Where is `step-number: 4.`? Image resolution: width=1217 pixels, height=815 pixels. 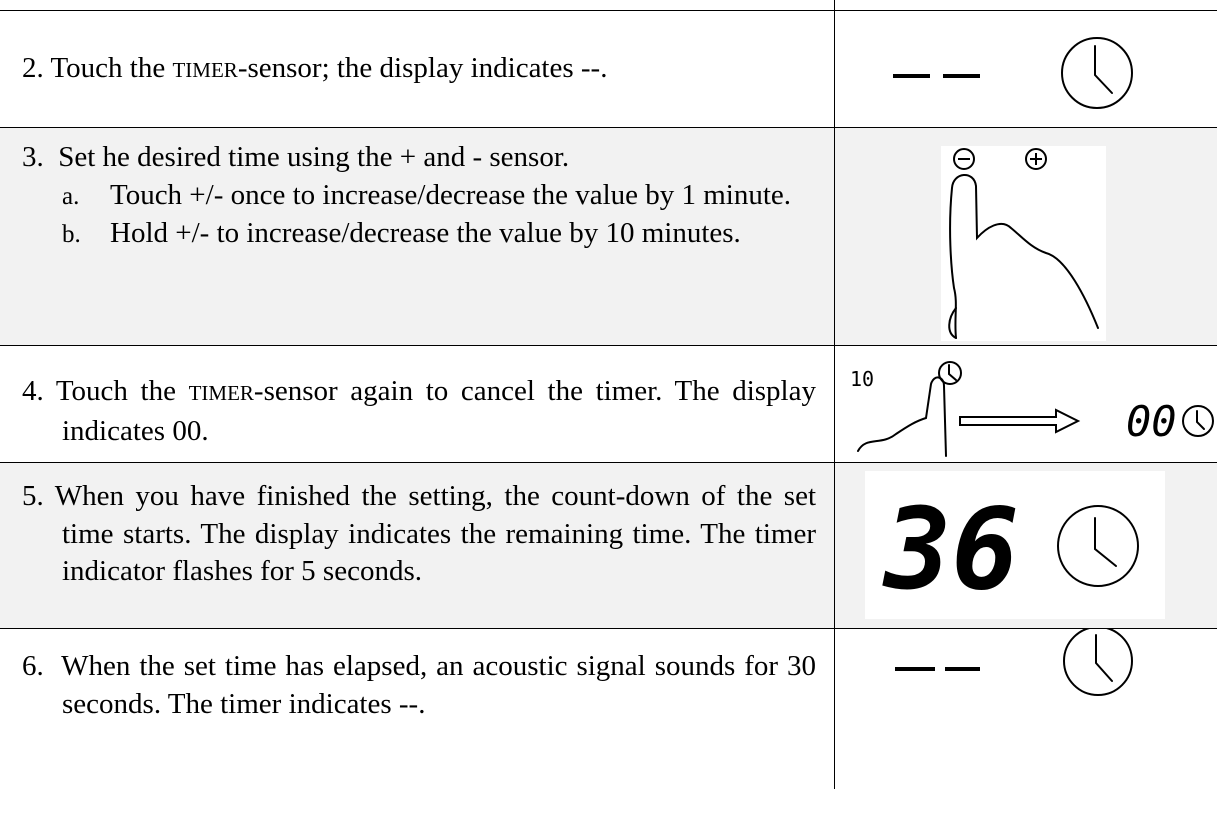 step-number: 4. is located at coordinates (33, 391).